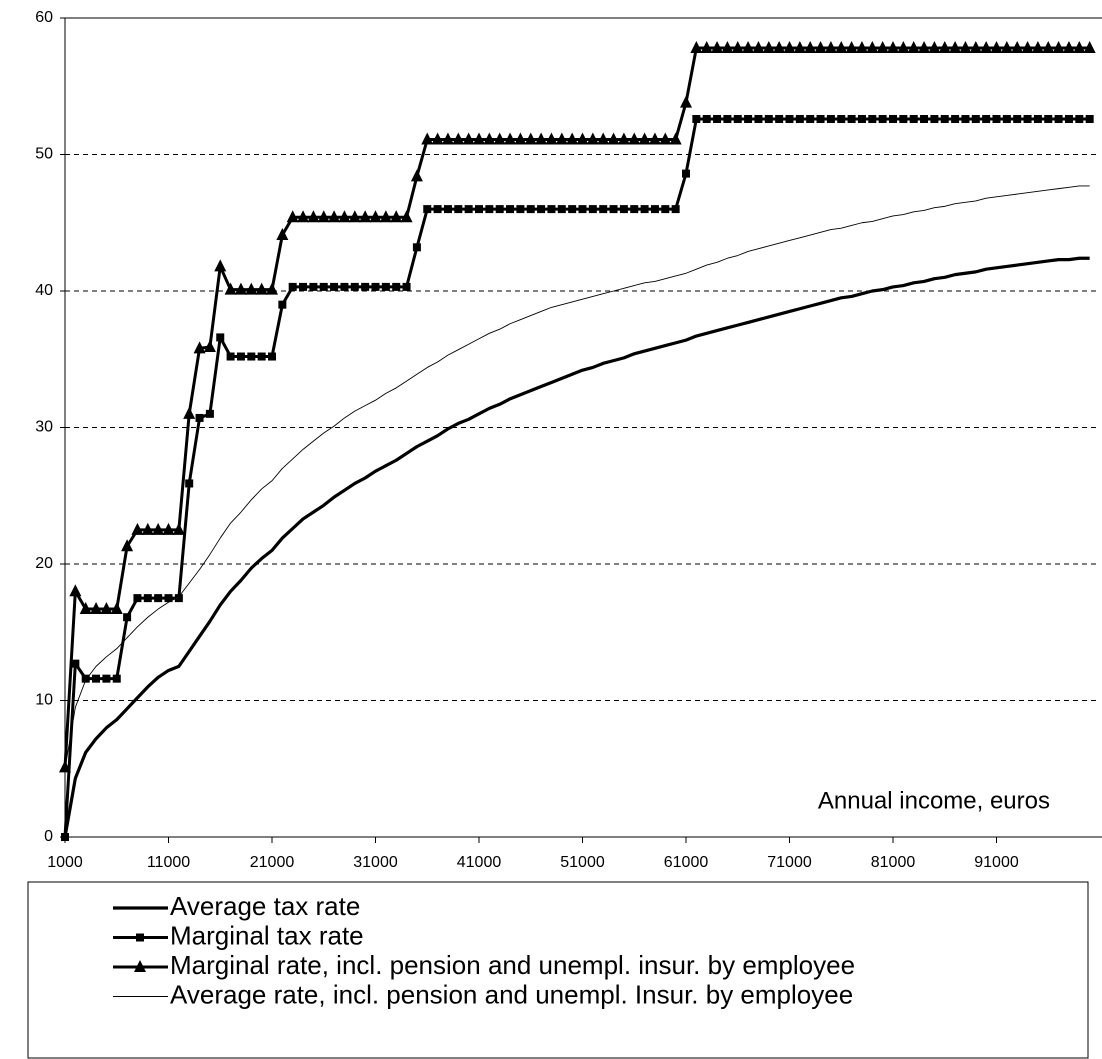  I want to click on legend-label: Average tax rate, so click(265, 906).